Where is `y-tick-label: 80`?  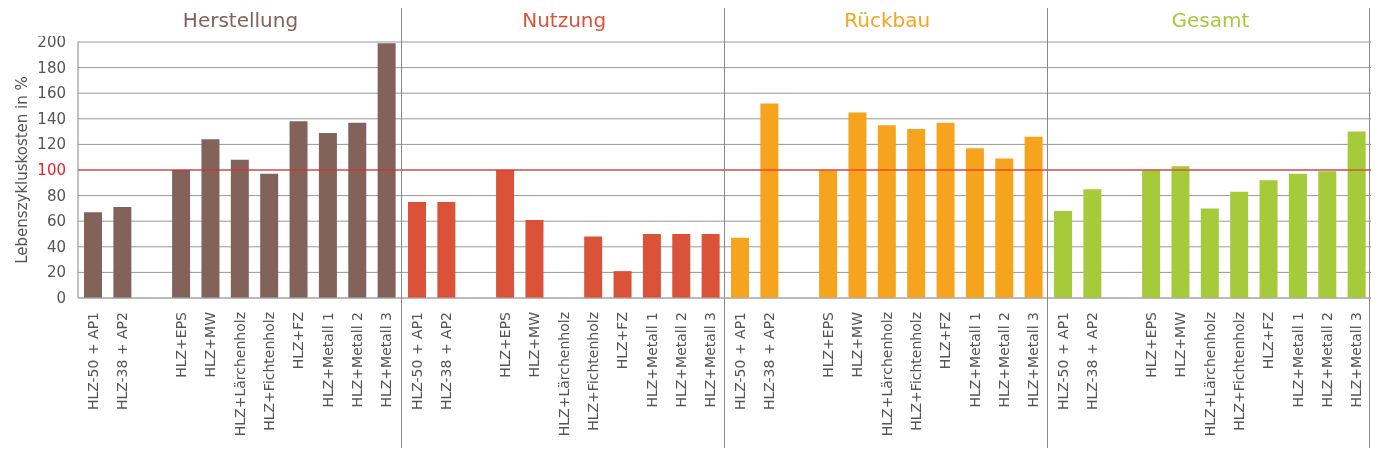
y-tick-label: 80 is located at coordinates (56, 195).